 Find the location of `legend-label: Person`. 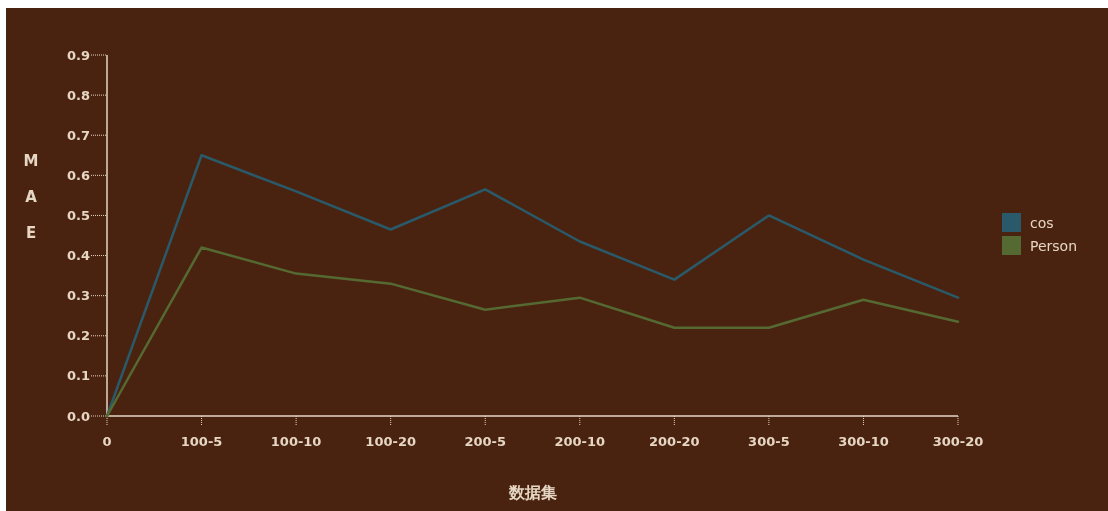

legend-label: Person is located at coordinates (1054, 246).